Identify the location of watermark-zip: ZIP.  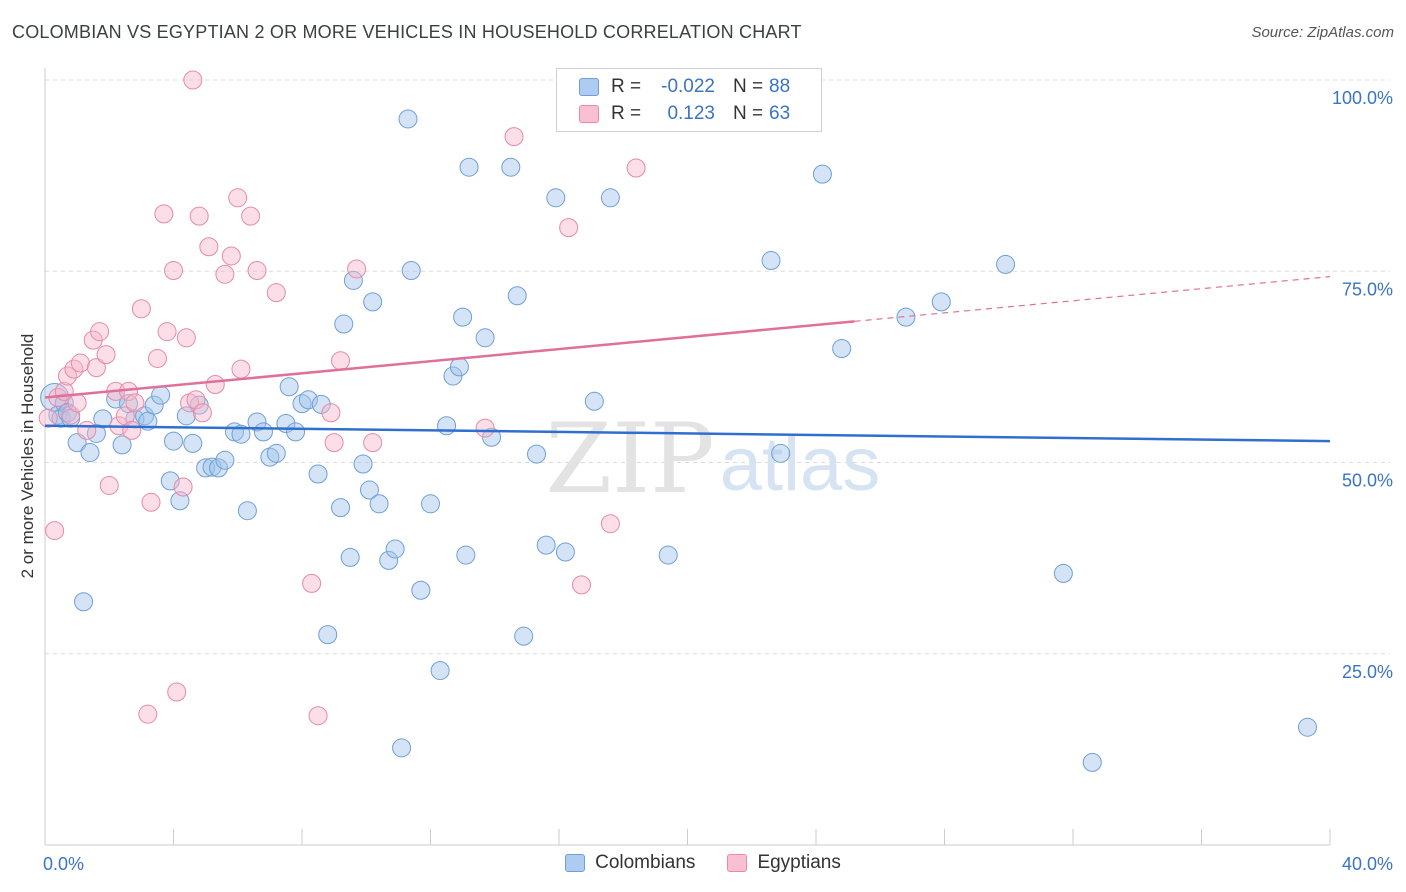
(629, 459).